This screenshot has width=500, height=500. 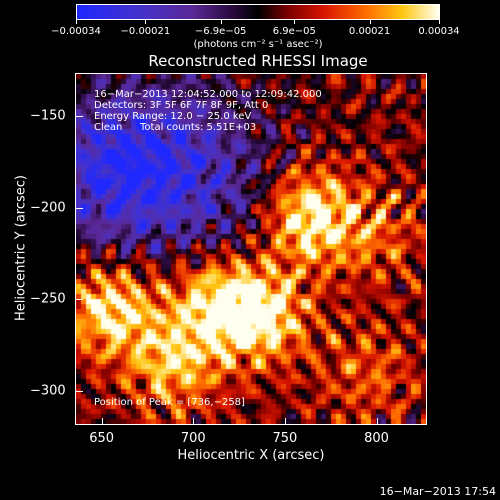 I want to click on chart-title: Reconstructed RHESSI Image, so click(x=258, y=61).